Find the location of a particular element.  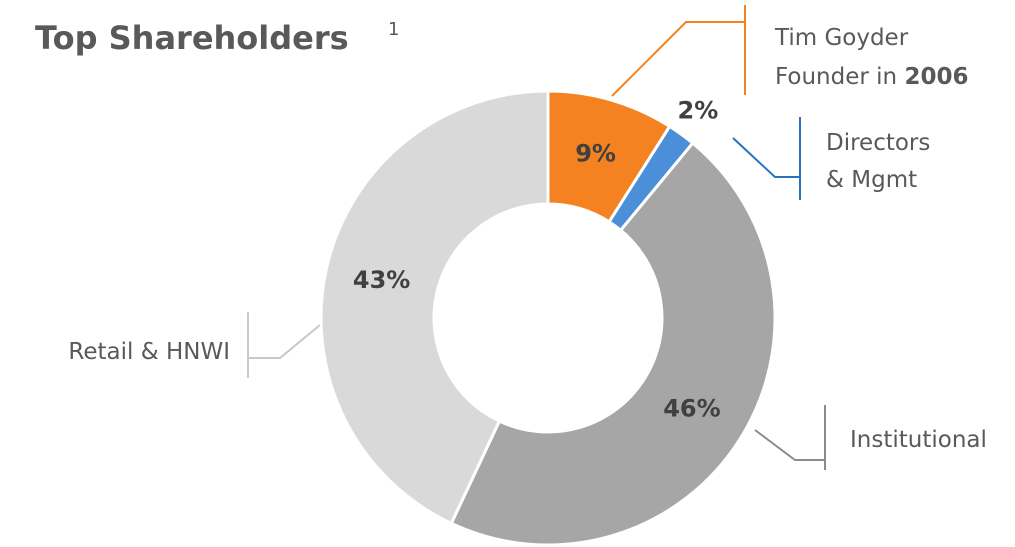

category-label-run: Tim Goyder is located at coordinates (841, 38).